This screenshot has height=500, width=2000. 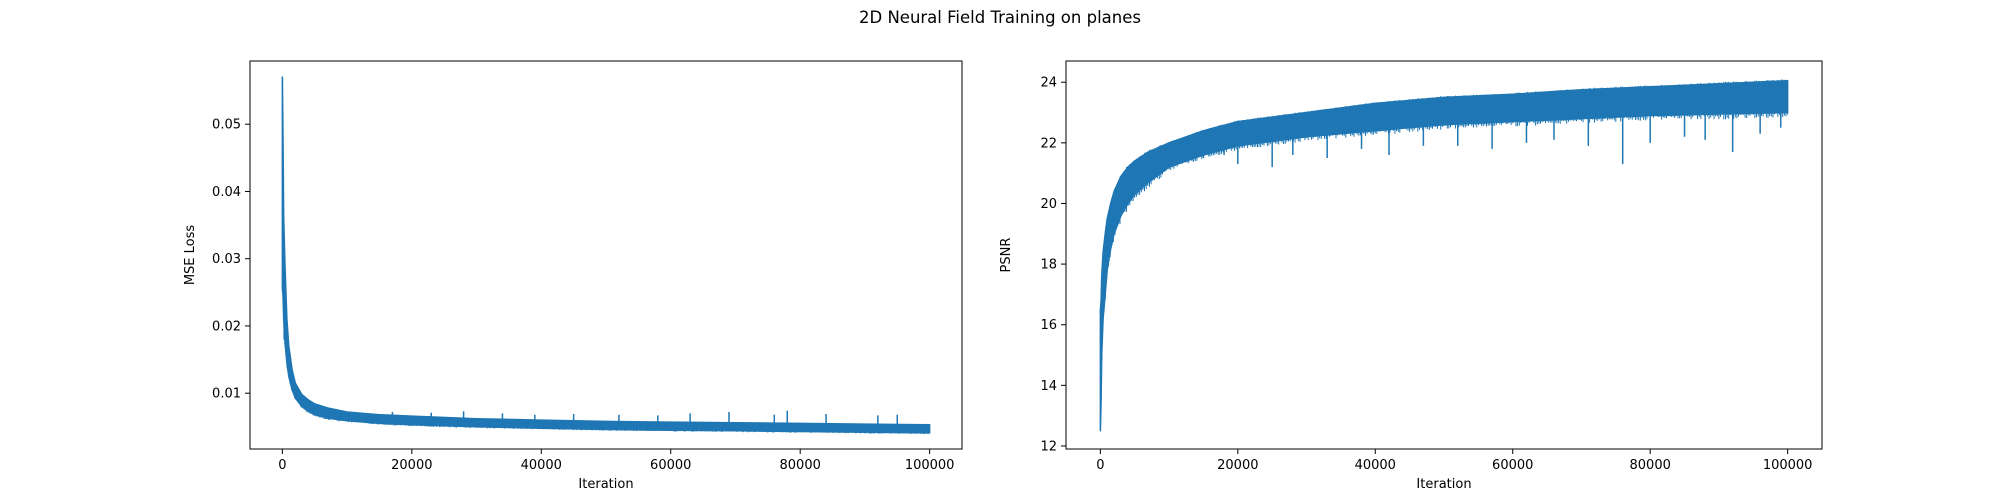 What do you see at coordinates (190, 255) in the screenshot?
I see `y-axis-label: MSE Loss` at bounding box center [190, 255].